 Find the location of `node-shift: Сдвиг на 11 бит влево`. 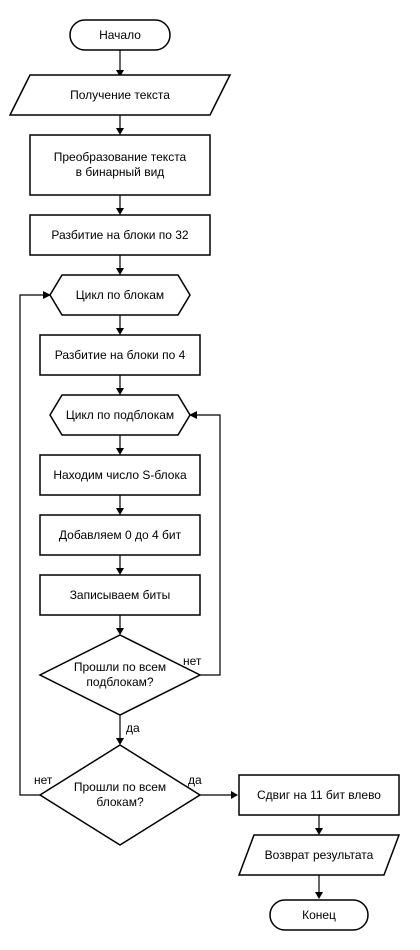

node-shift: Сдвиг на 11 бит влево is located at coordinates (319, 795).